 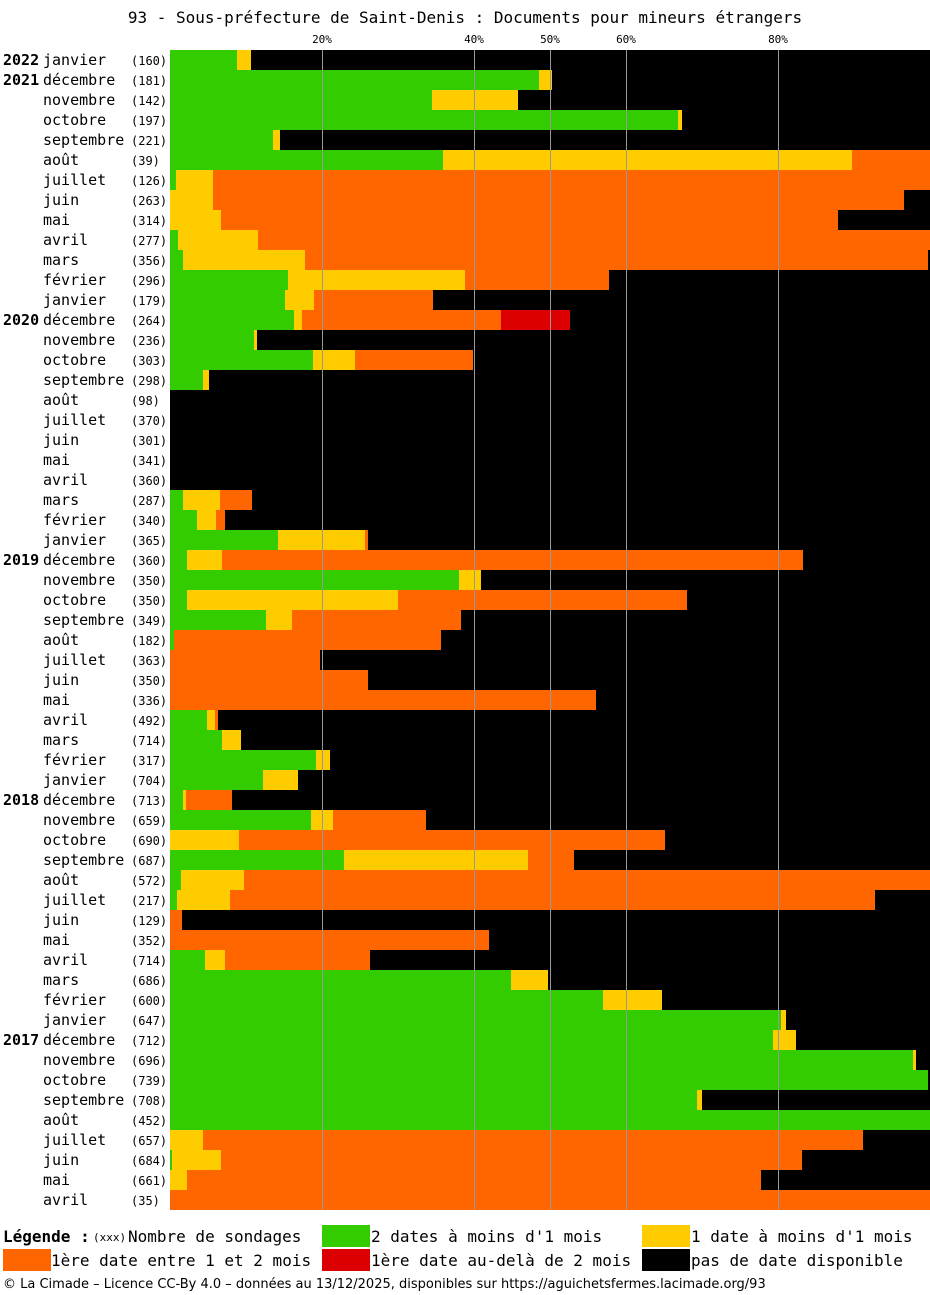 What do you see at coordinates (79, 1040) in the screenshot?
I see `month-label: décembre` at bounding box center [79, 1040].